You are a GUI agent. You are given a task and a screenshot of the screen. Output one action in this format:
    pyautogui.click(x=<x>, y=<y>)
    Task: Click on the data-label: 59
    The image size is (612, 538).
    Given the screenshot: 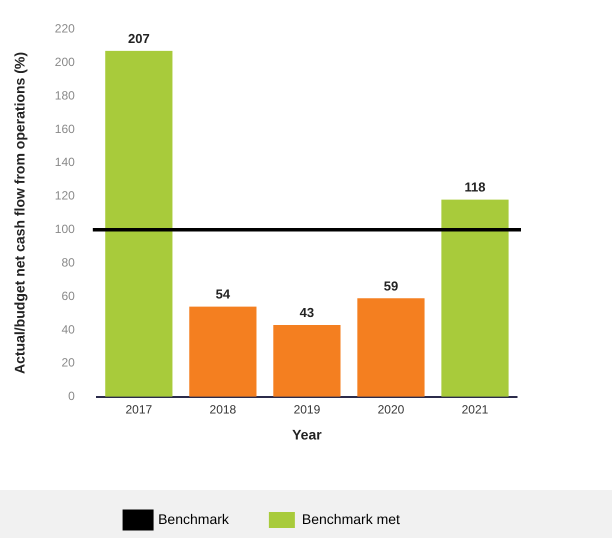 What is the action you would take?
    pyautogui.click(x=391, y=286)
    